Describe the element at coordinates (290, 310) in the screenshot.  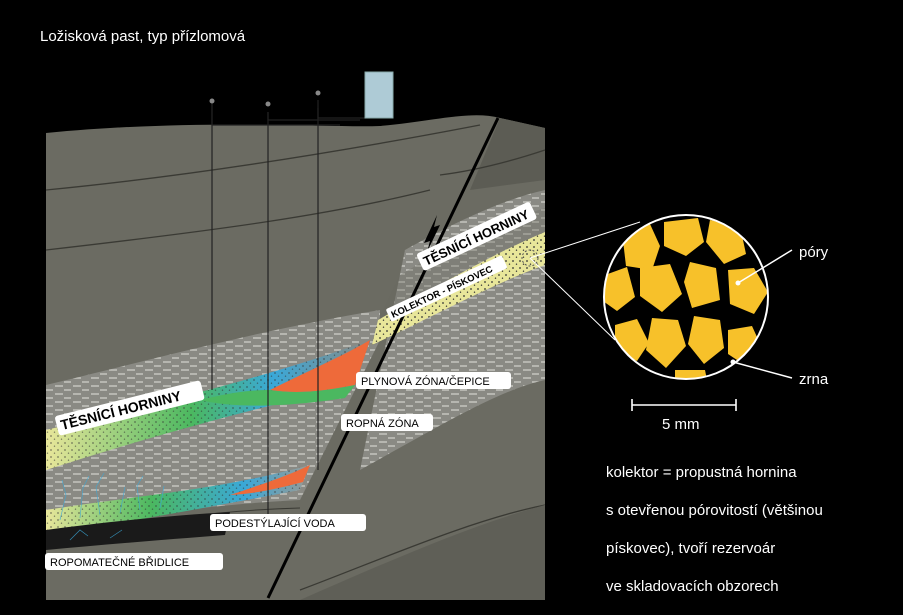
I see `wells` at that location.